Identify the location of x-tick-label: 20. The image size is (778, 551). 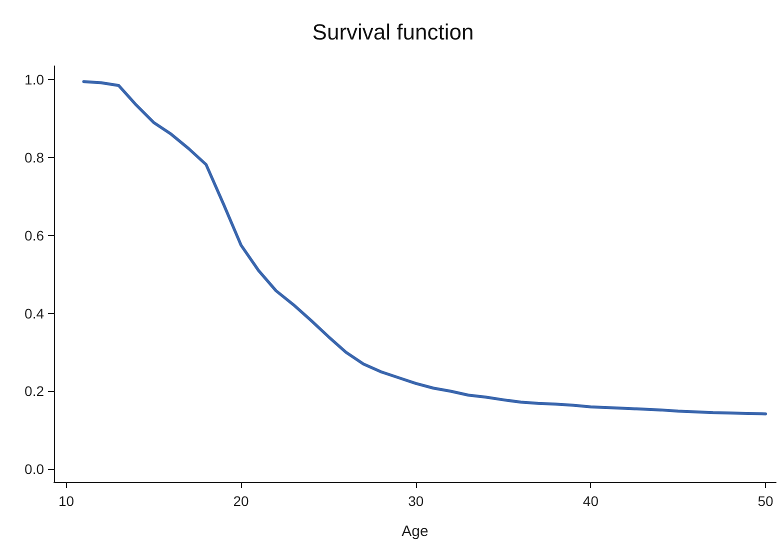
(241, 501).